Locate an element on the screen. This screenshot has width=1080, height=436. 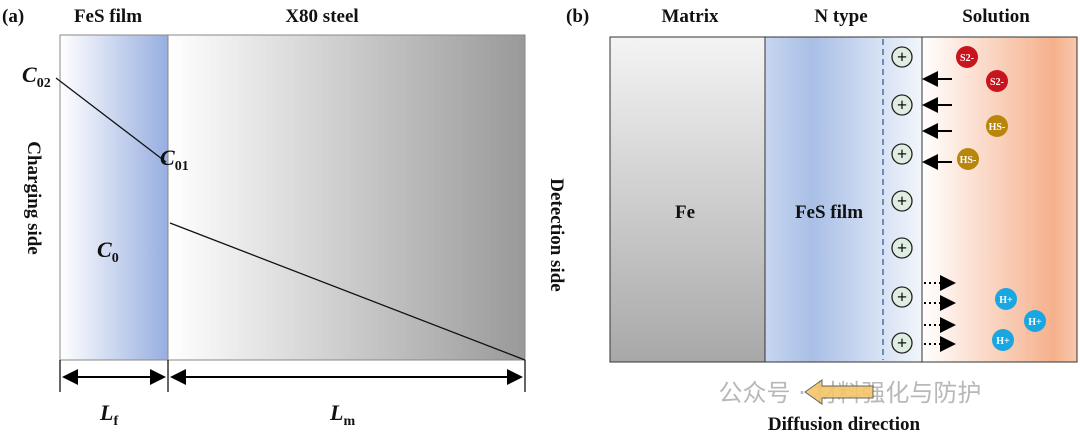
ntype-title: N type is located at coordinates (840, 16).